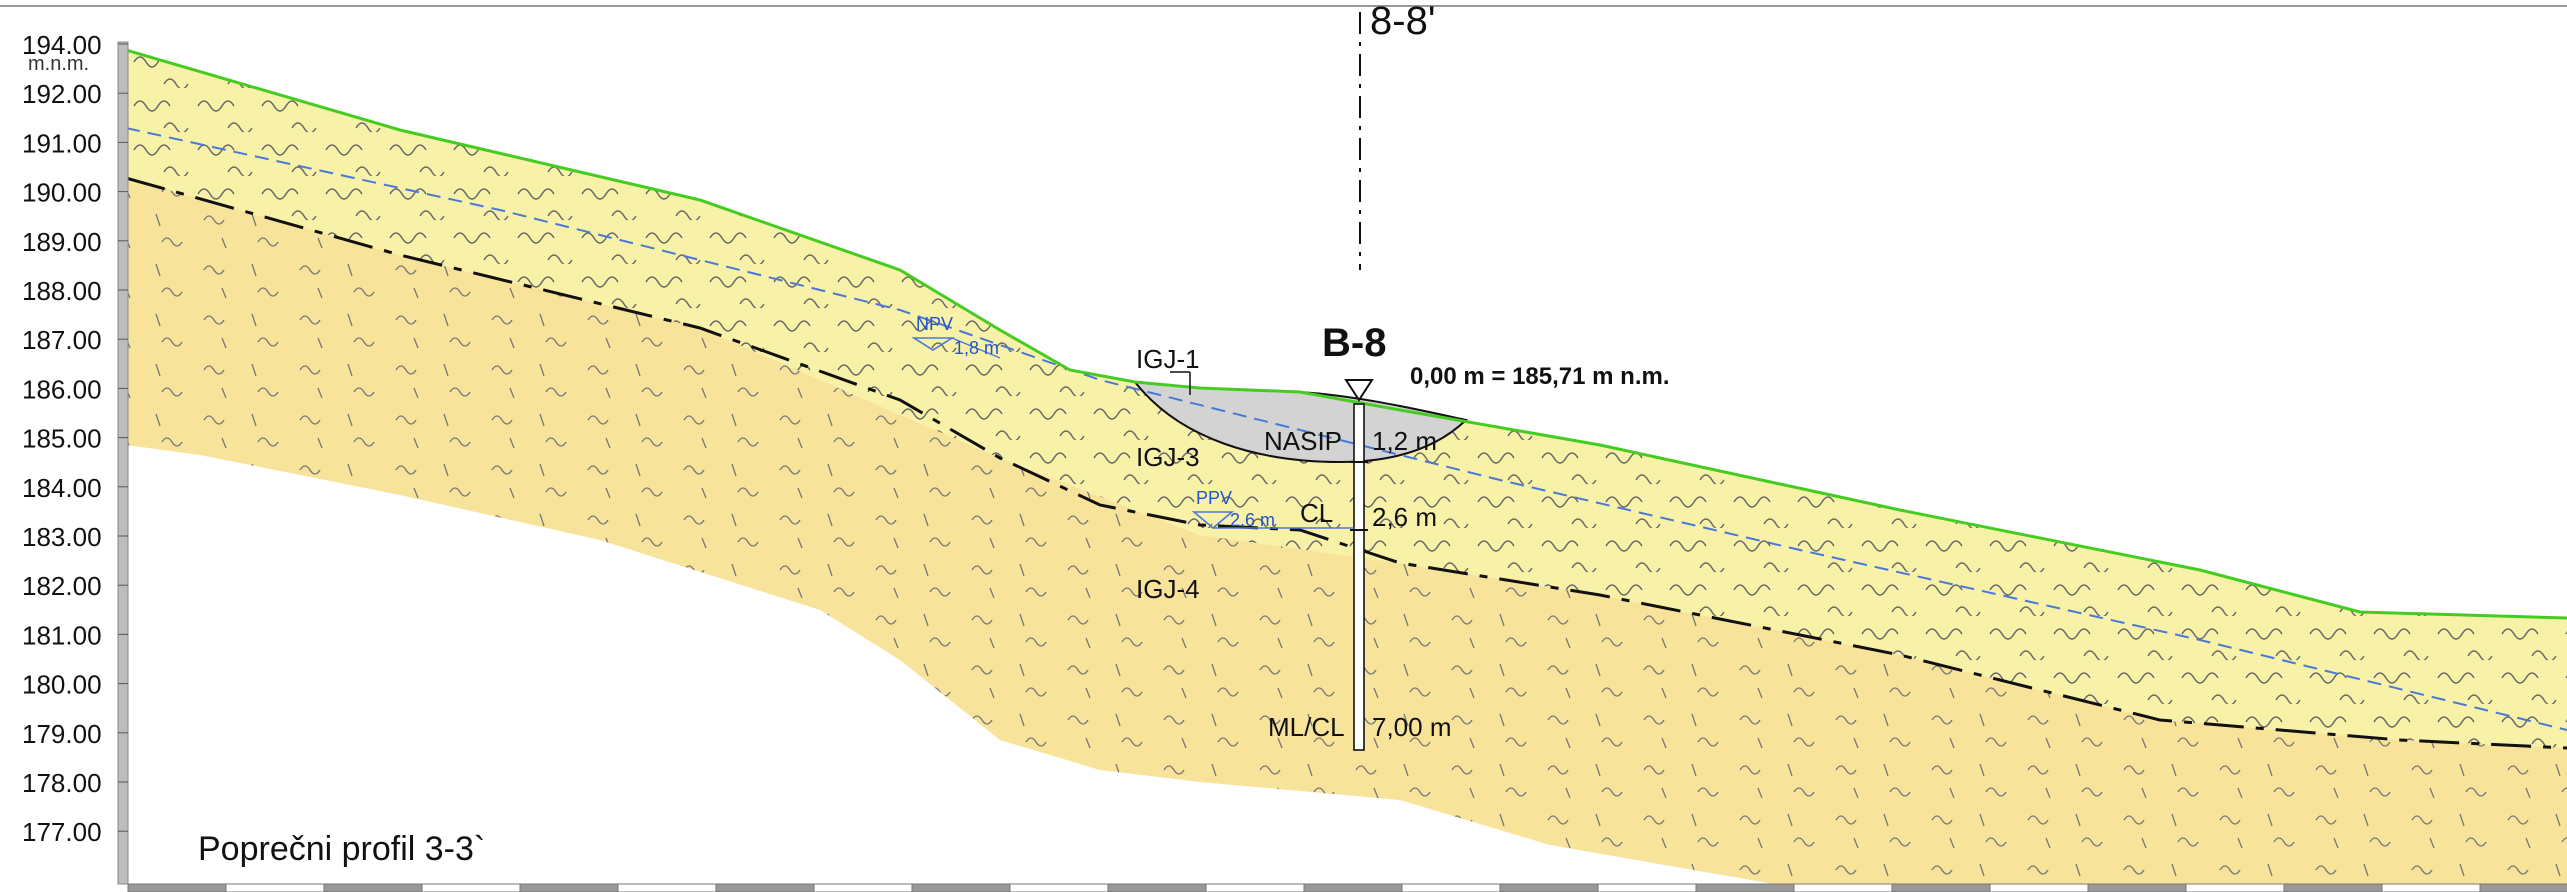  I want to click on unit-label-igj3: IGJ-3, so click(1168, 457).